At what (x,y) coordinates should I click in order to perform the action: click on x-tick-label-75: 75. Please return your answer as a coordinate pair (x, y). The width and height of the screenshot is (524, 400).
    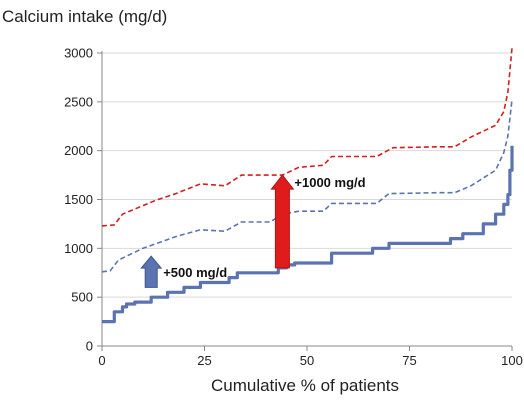
    Looking at the image, I should click on (409, 360).